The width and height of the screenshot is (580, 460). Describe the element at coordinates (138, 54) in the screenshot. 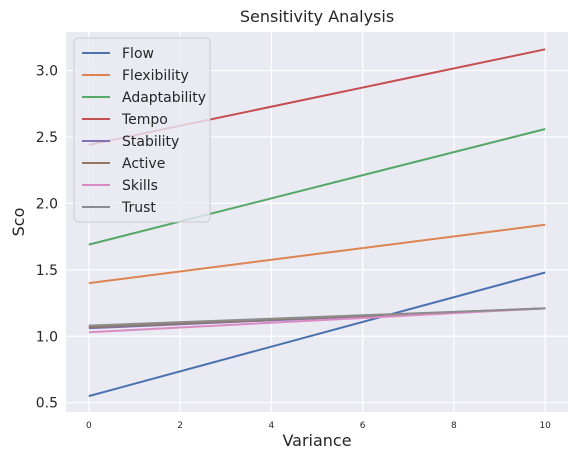

I see `legend-label: Flow` at that location.